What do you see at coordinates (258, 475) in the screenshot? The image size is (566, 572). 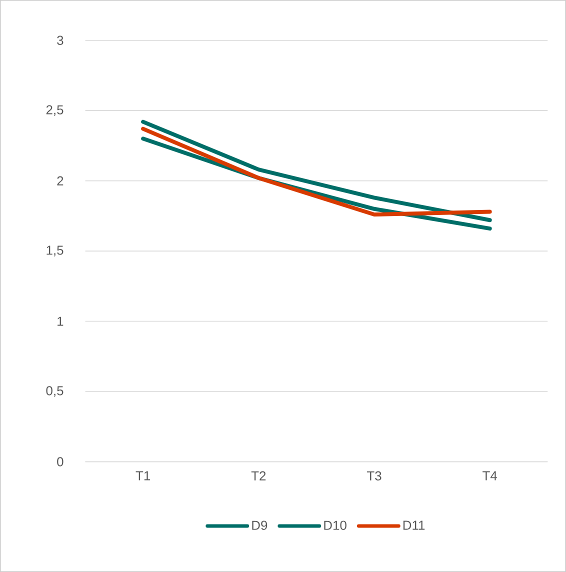 I see `x-tick-label: T2` at bounding box center [258, 475].